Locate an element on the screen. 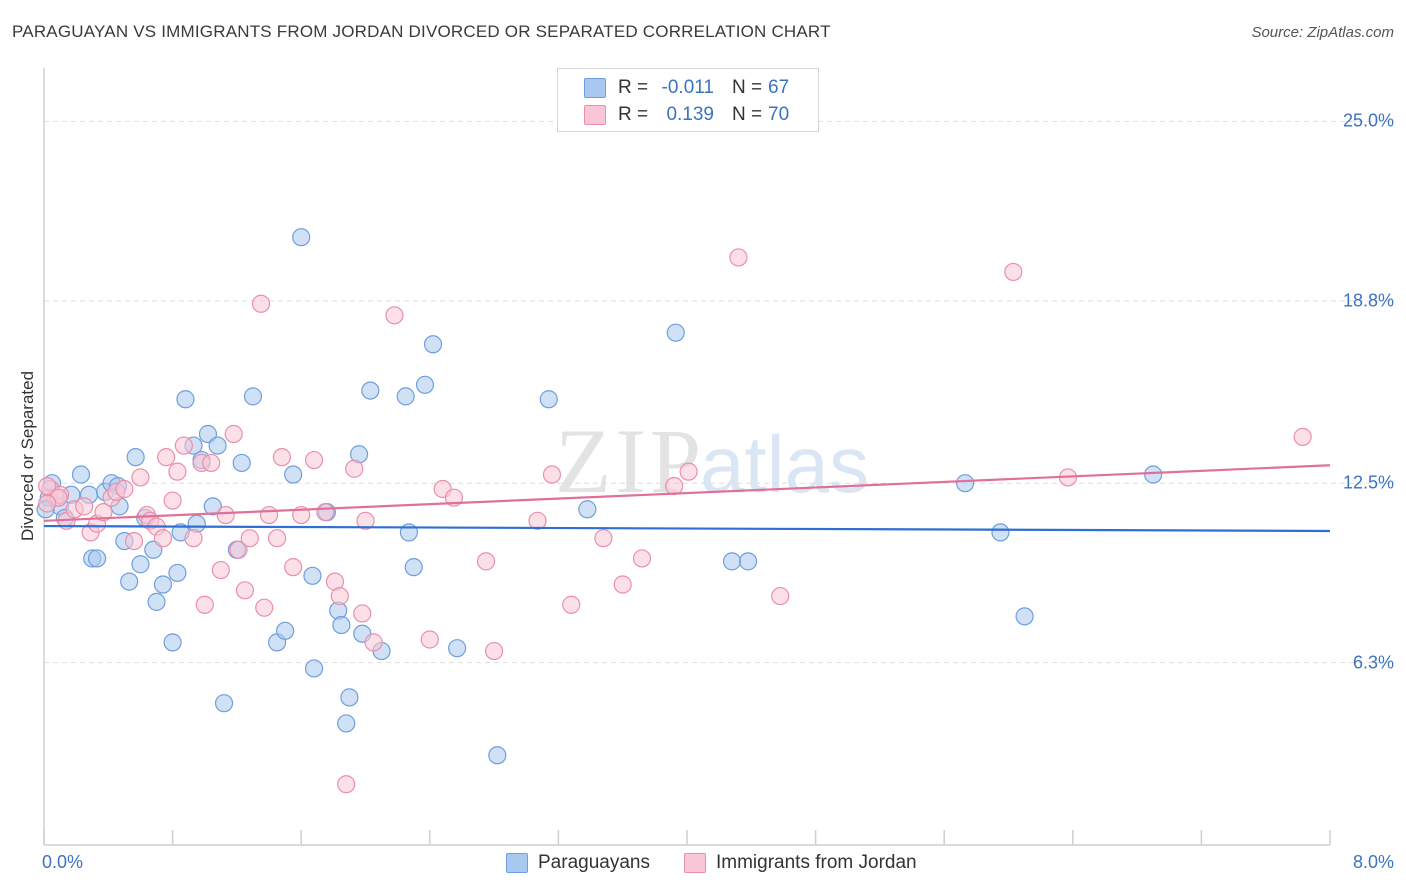 The height and width of the screenshot is (892, 1406). legend-n-value: 67 is located at coordinates (779, 87).